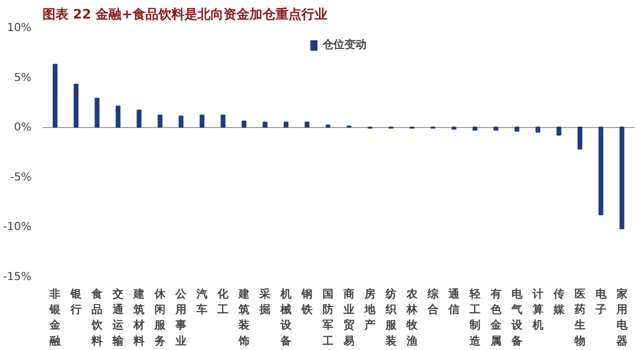 The image size is (639, 350). Describe the element at coordinates (244, 318) in the screenshot. I see `x-tick-label: 建筑装饰` at that location.